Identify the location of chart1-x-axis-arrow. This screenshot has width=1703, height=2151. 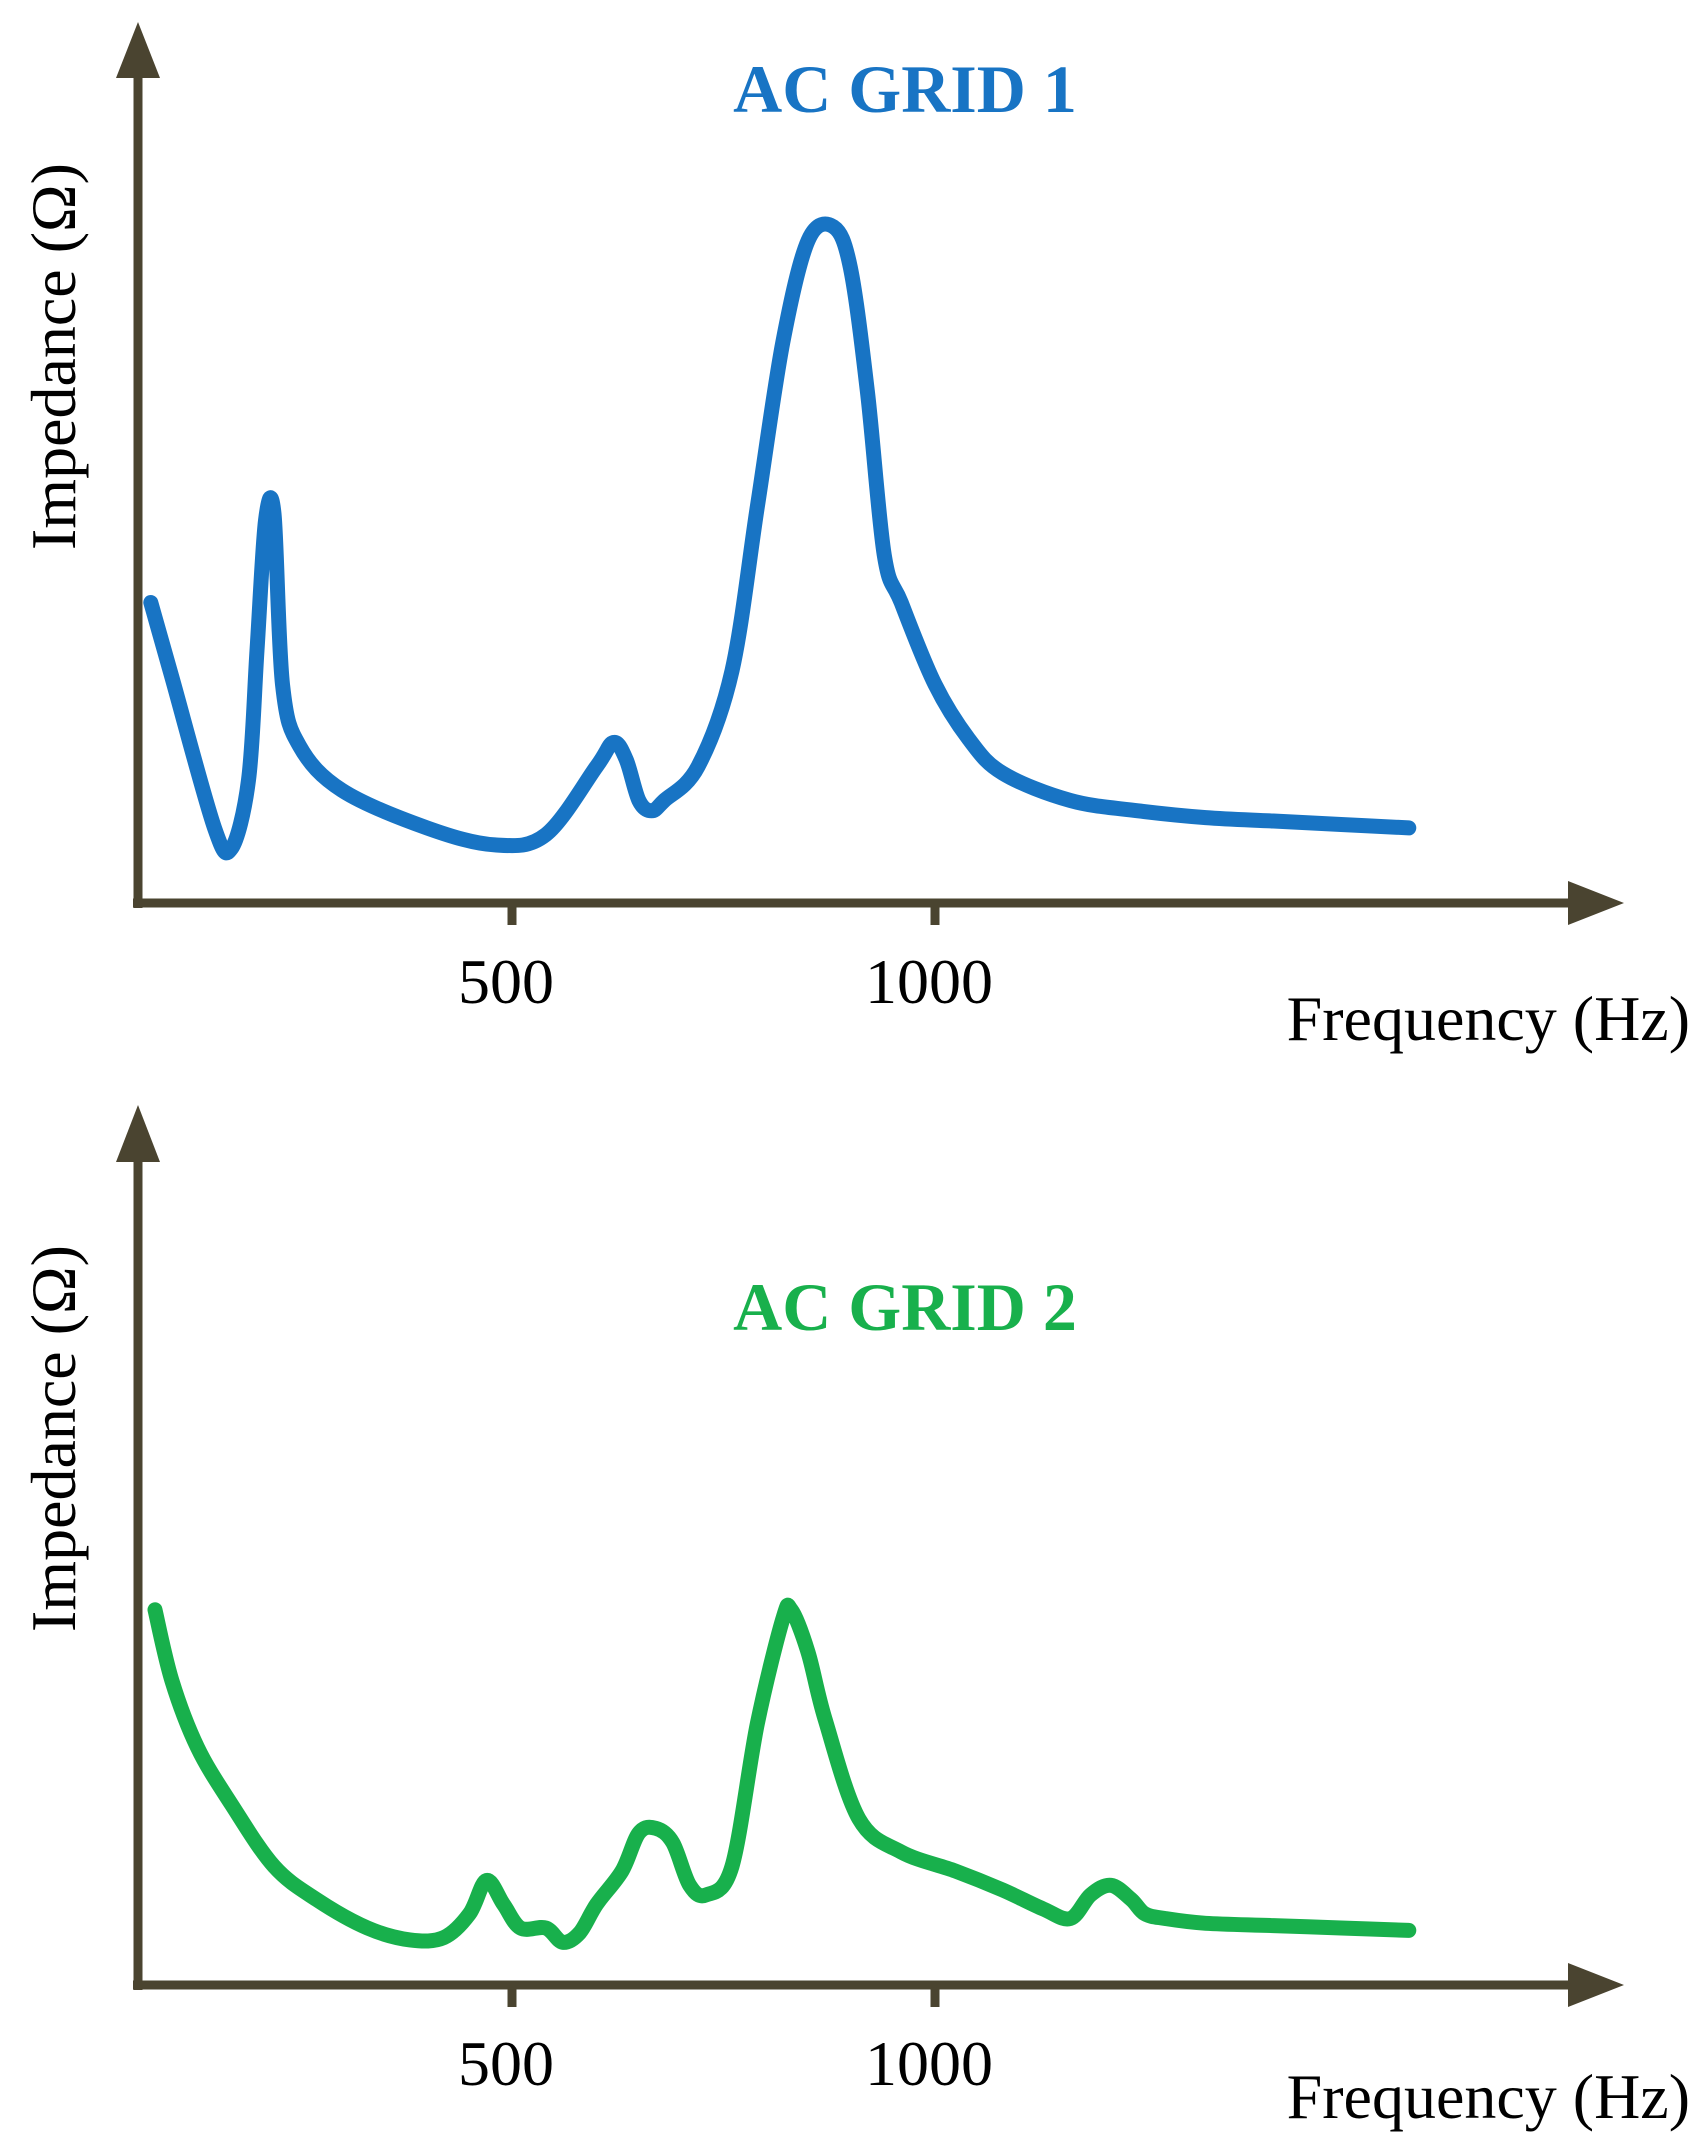
(1596, 903).